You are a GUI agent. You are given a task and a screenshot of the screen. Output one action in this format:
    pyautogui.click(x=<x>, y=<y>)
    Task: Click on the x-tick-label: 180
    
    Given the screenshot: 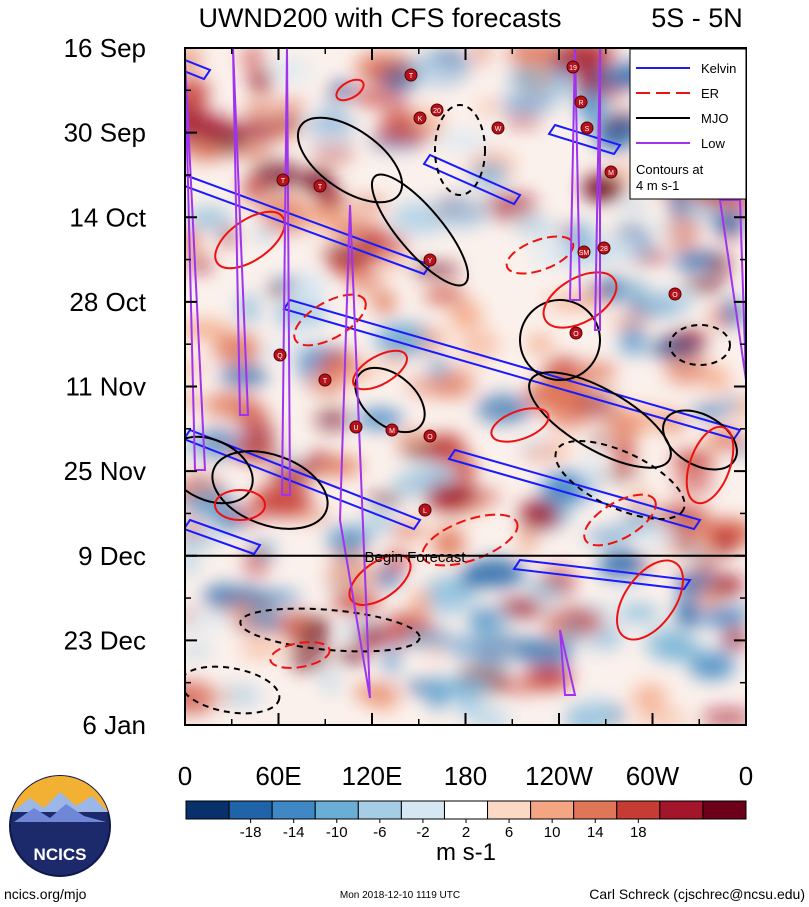 What is the action you would take?
    pyautogui.click(x=465, y=776)
    